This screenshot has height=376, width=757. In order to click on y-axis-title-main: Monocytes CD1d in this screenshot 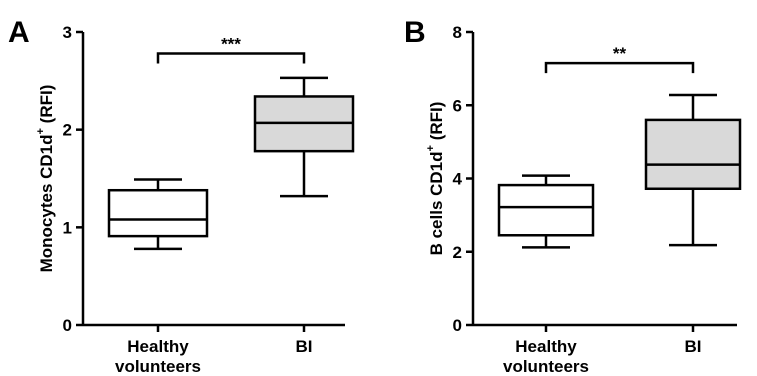, I will do `click(46, 203)`.